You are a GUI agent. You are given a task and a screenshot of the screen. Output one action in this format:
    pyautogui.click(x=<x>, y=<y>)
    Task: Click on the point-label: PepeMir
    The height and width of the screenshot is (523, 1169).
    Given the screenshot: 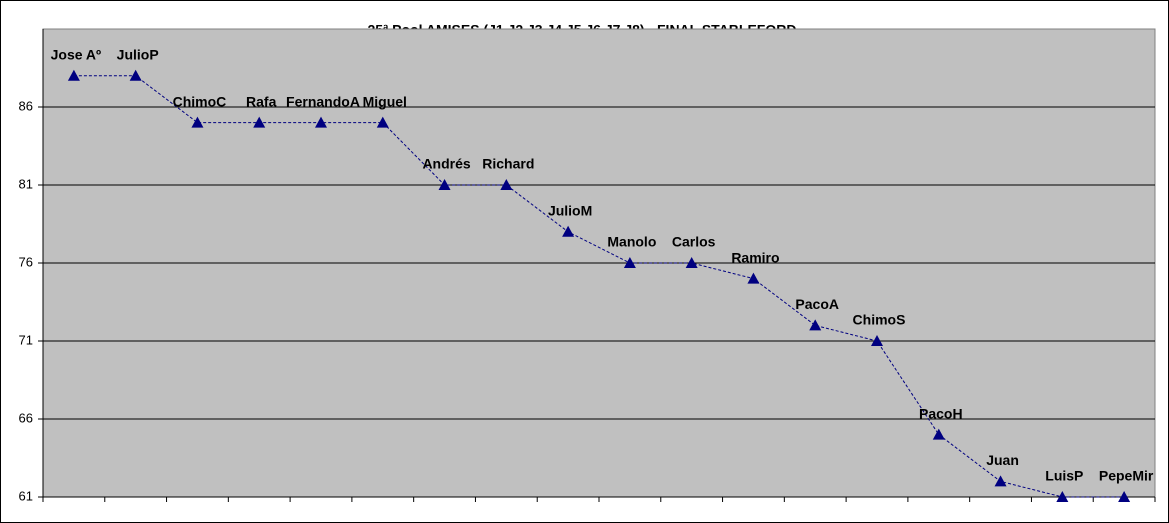 What is the action you would take?
    pyautogui.click(x=1126, y=476)
    